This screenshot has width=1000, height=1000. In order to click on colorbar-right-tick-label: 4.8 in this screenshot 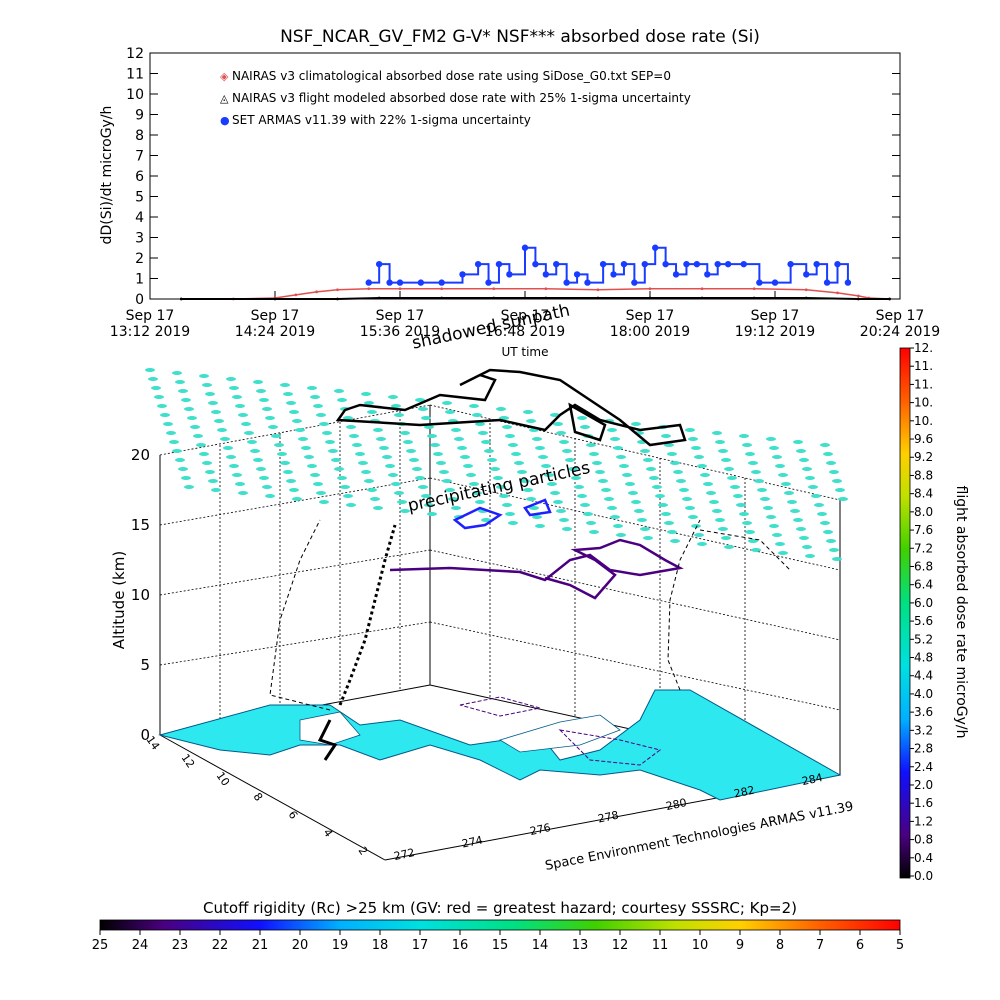, I will do `click(923, 658)`.